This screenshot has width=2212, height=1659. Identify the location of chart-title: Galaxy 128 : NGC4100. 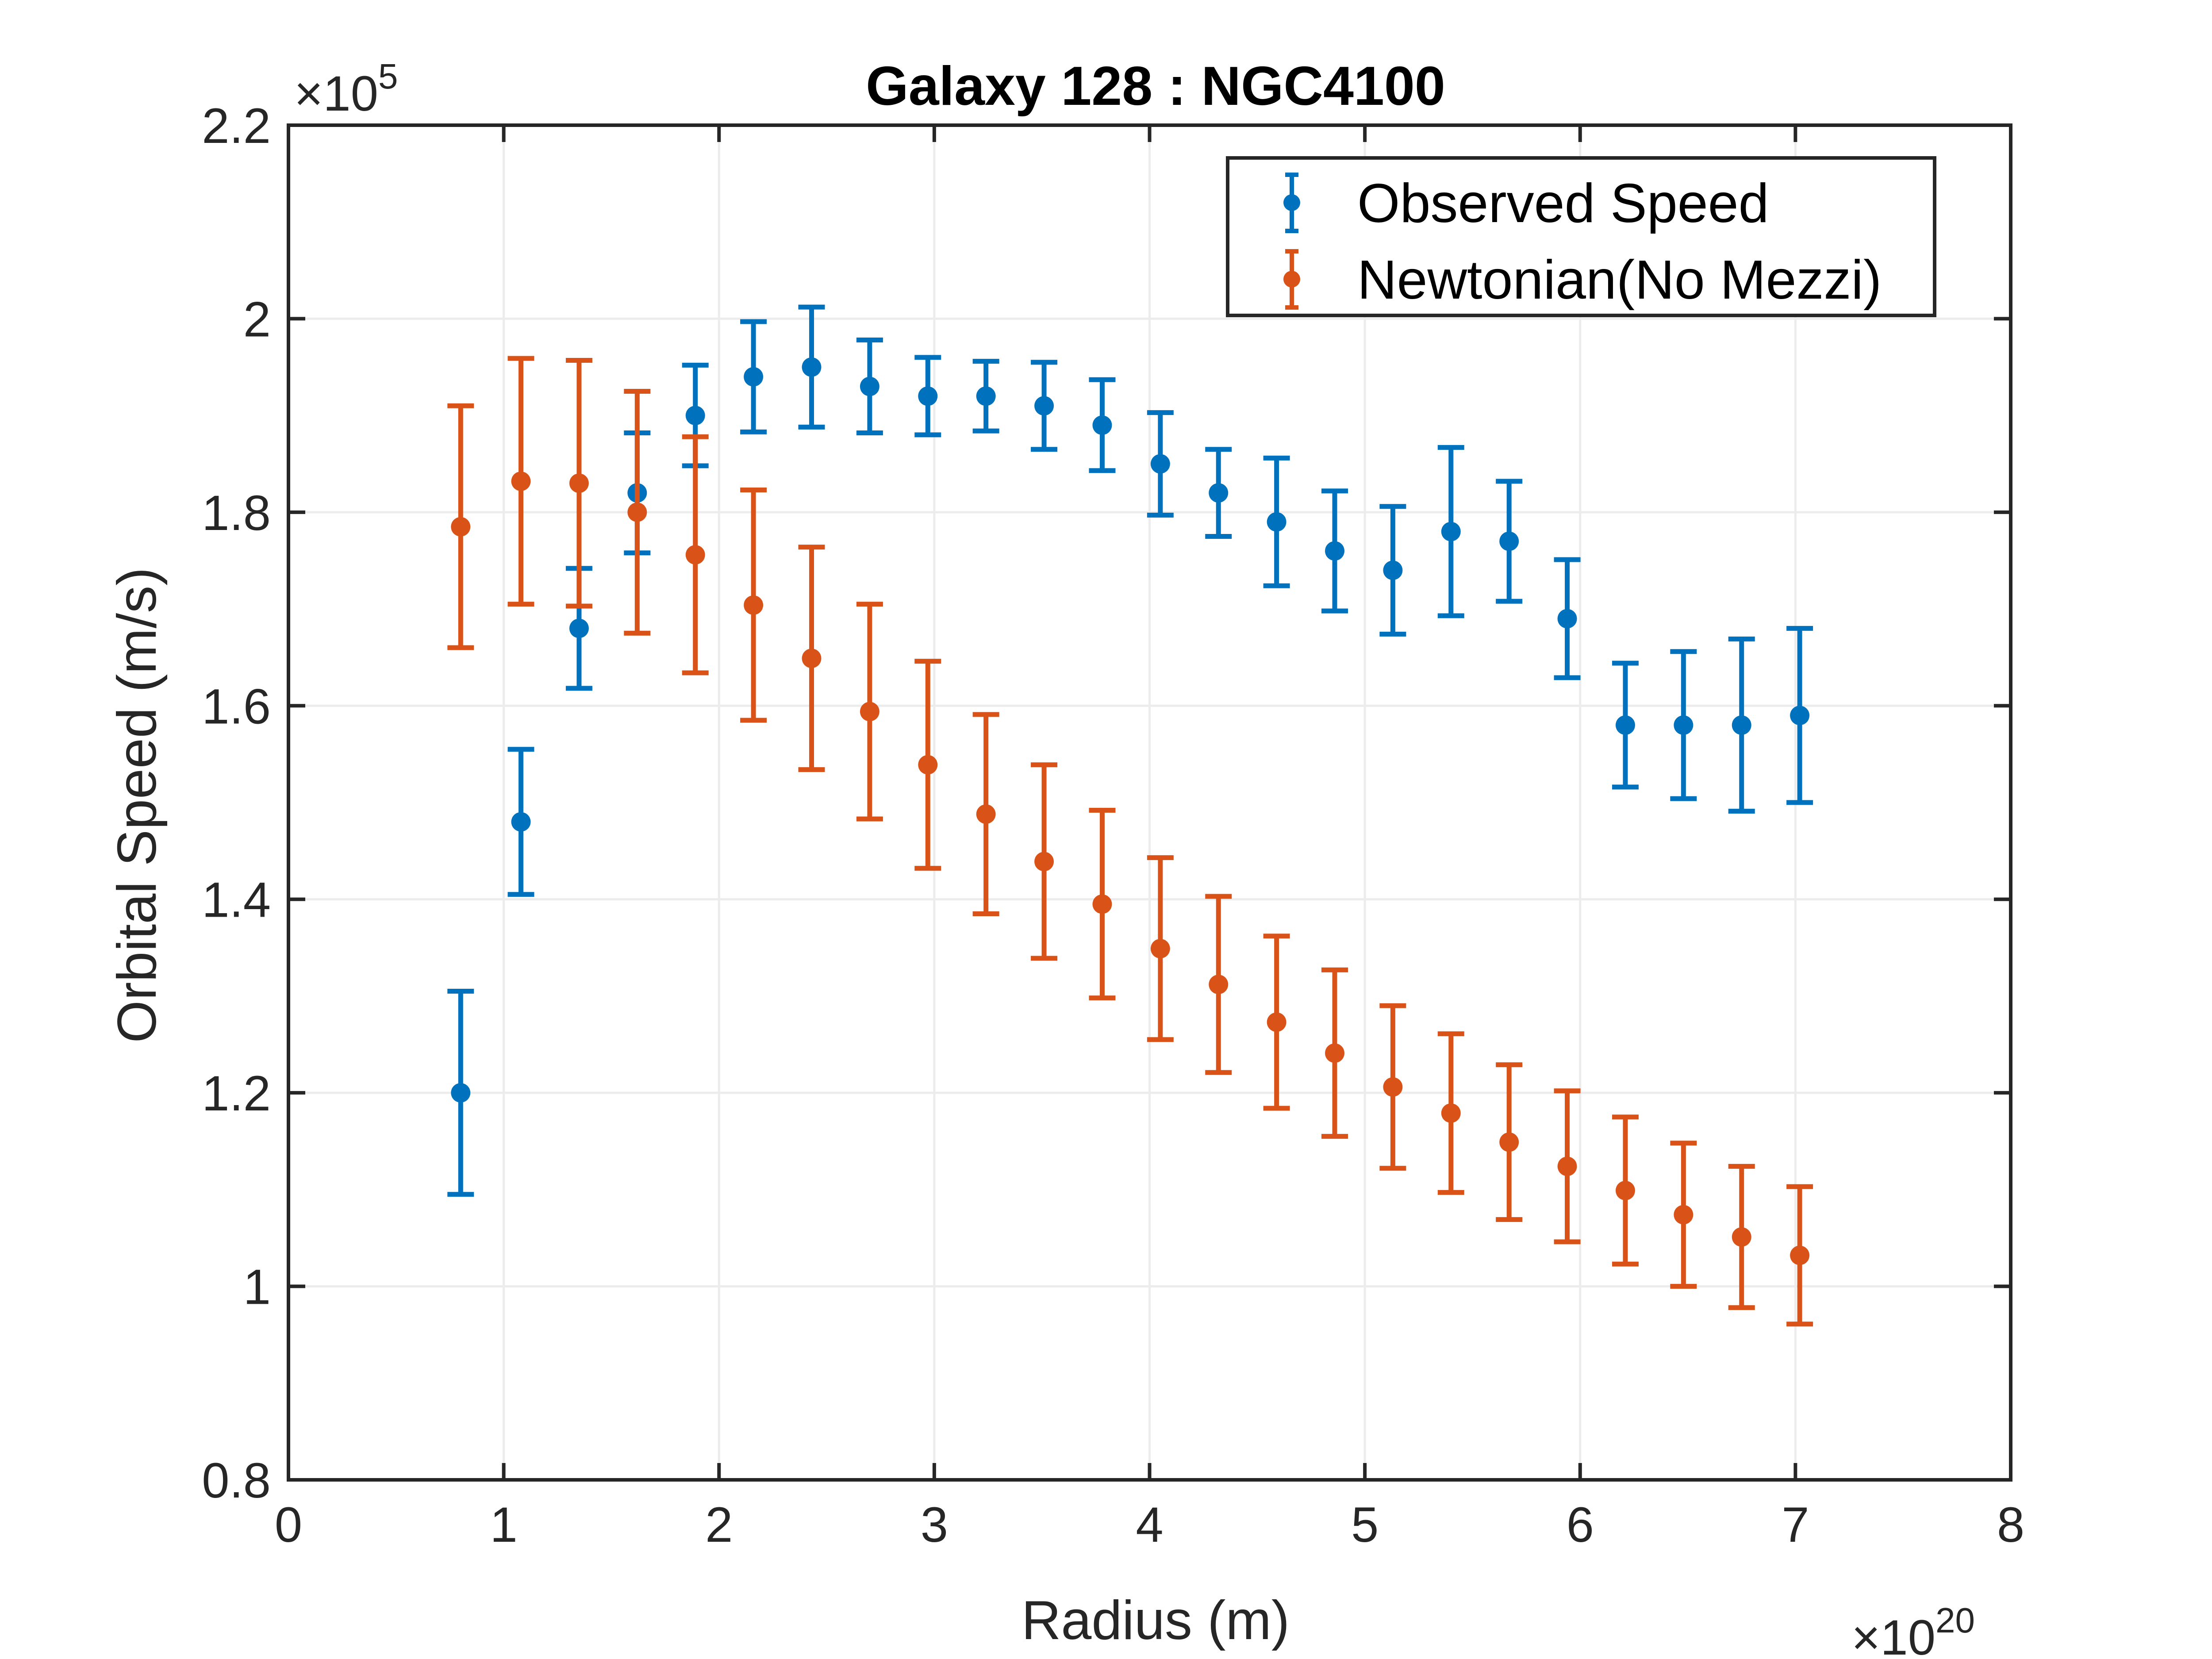
(1156, 87).